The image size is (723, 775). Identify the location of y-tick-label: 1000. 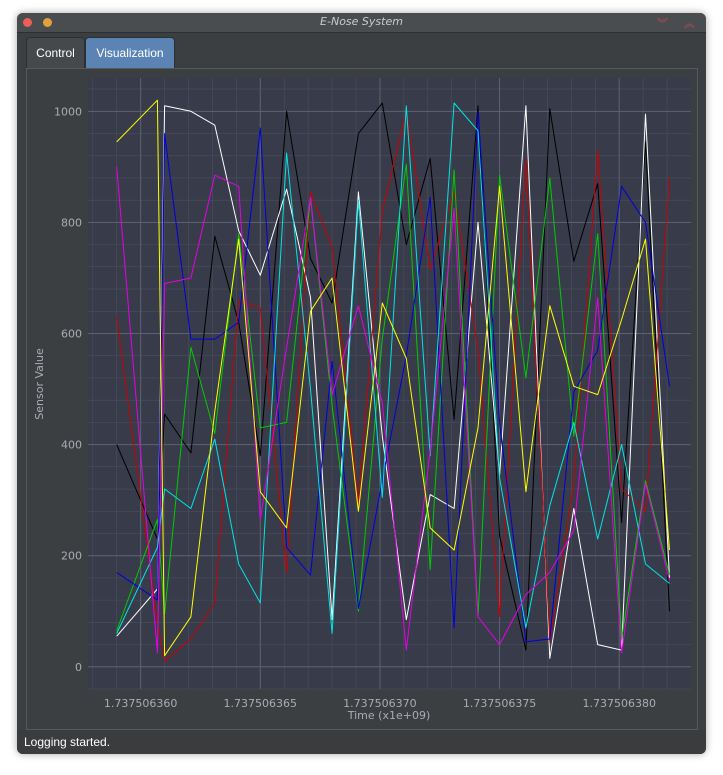
(68, 111).